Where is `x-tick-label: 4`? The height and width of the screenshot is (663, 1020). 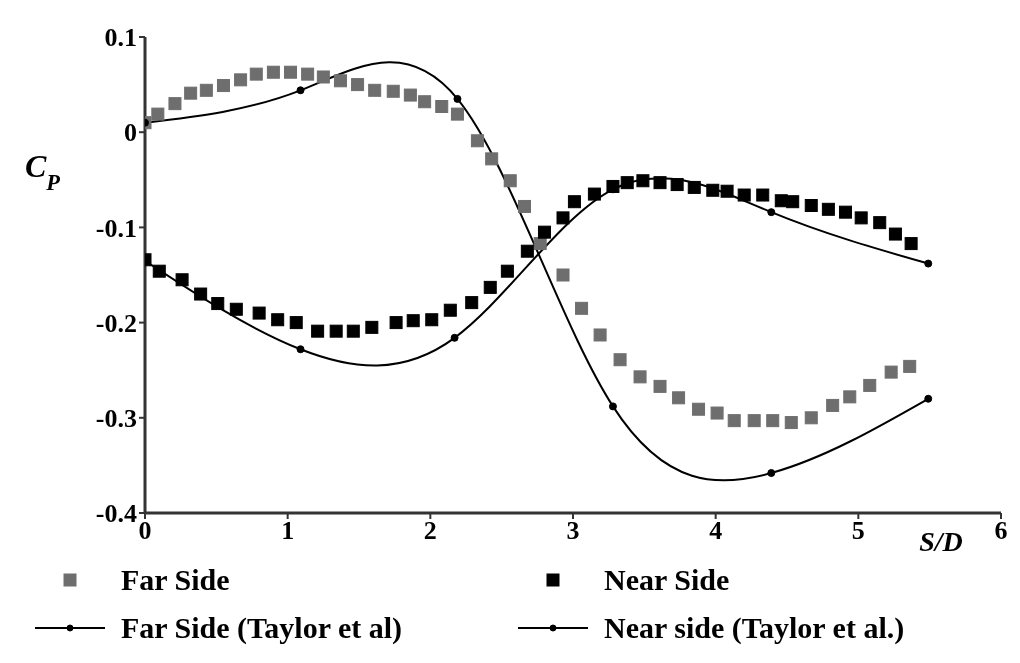
x-tick-label: 4 is located at coordinates (716, 531).